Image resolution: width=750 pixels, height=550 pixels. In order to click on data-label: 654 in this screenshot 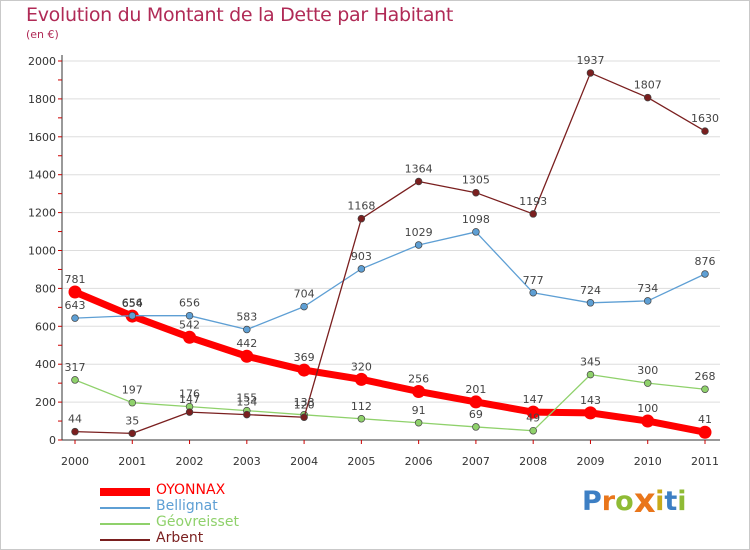, I will do `click(132, 303)`.